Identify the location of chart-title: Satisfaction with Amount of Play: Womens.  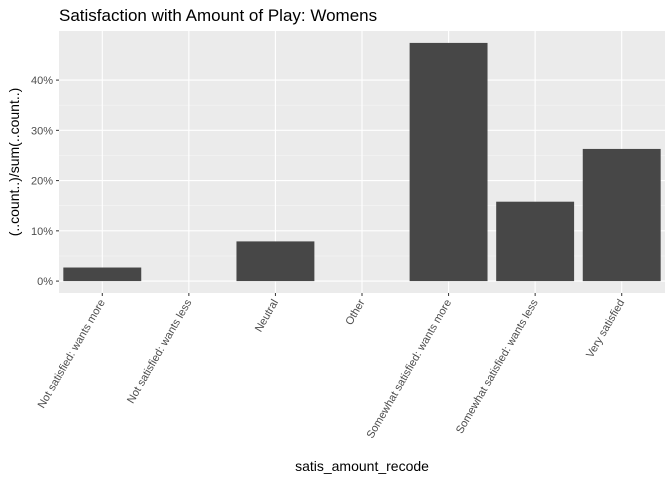
(218, 15).